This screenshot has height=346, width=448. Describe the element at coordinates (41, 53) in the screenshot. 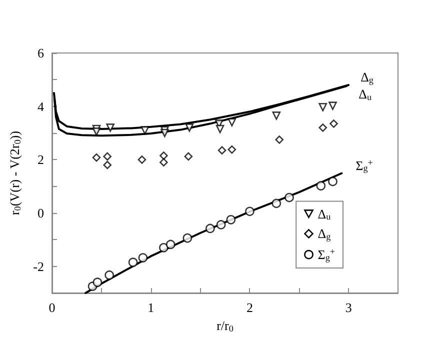

I see `y-tick-label: 6` at that location.